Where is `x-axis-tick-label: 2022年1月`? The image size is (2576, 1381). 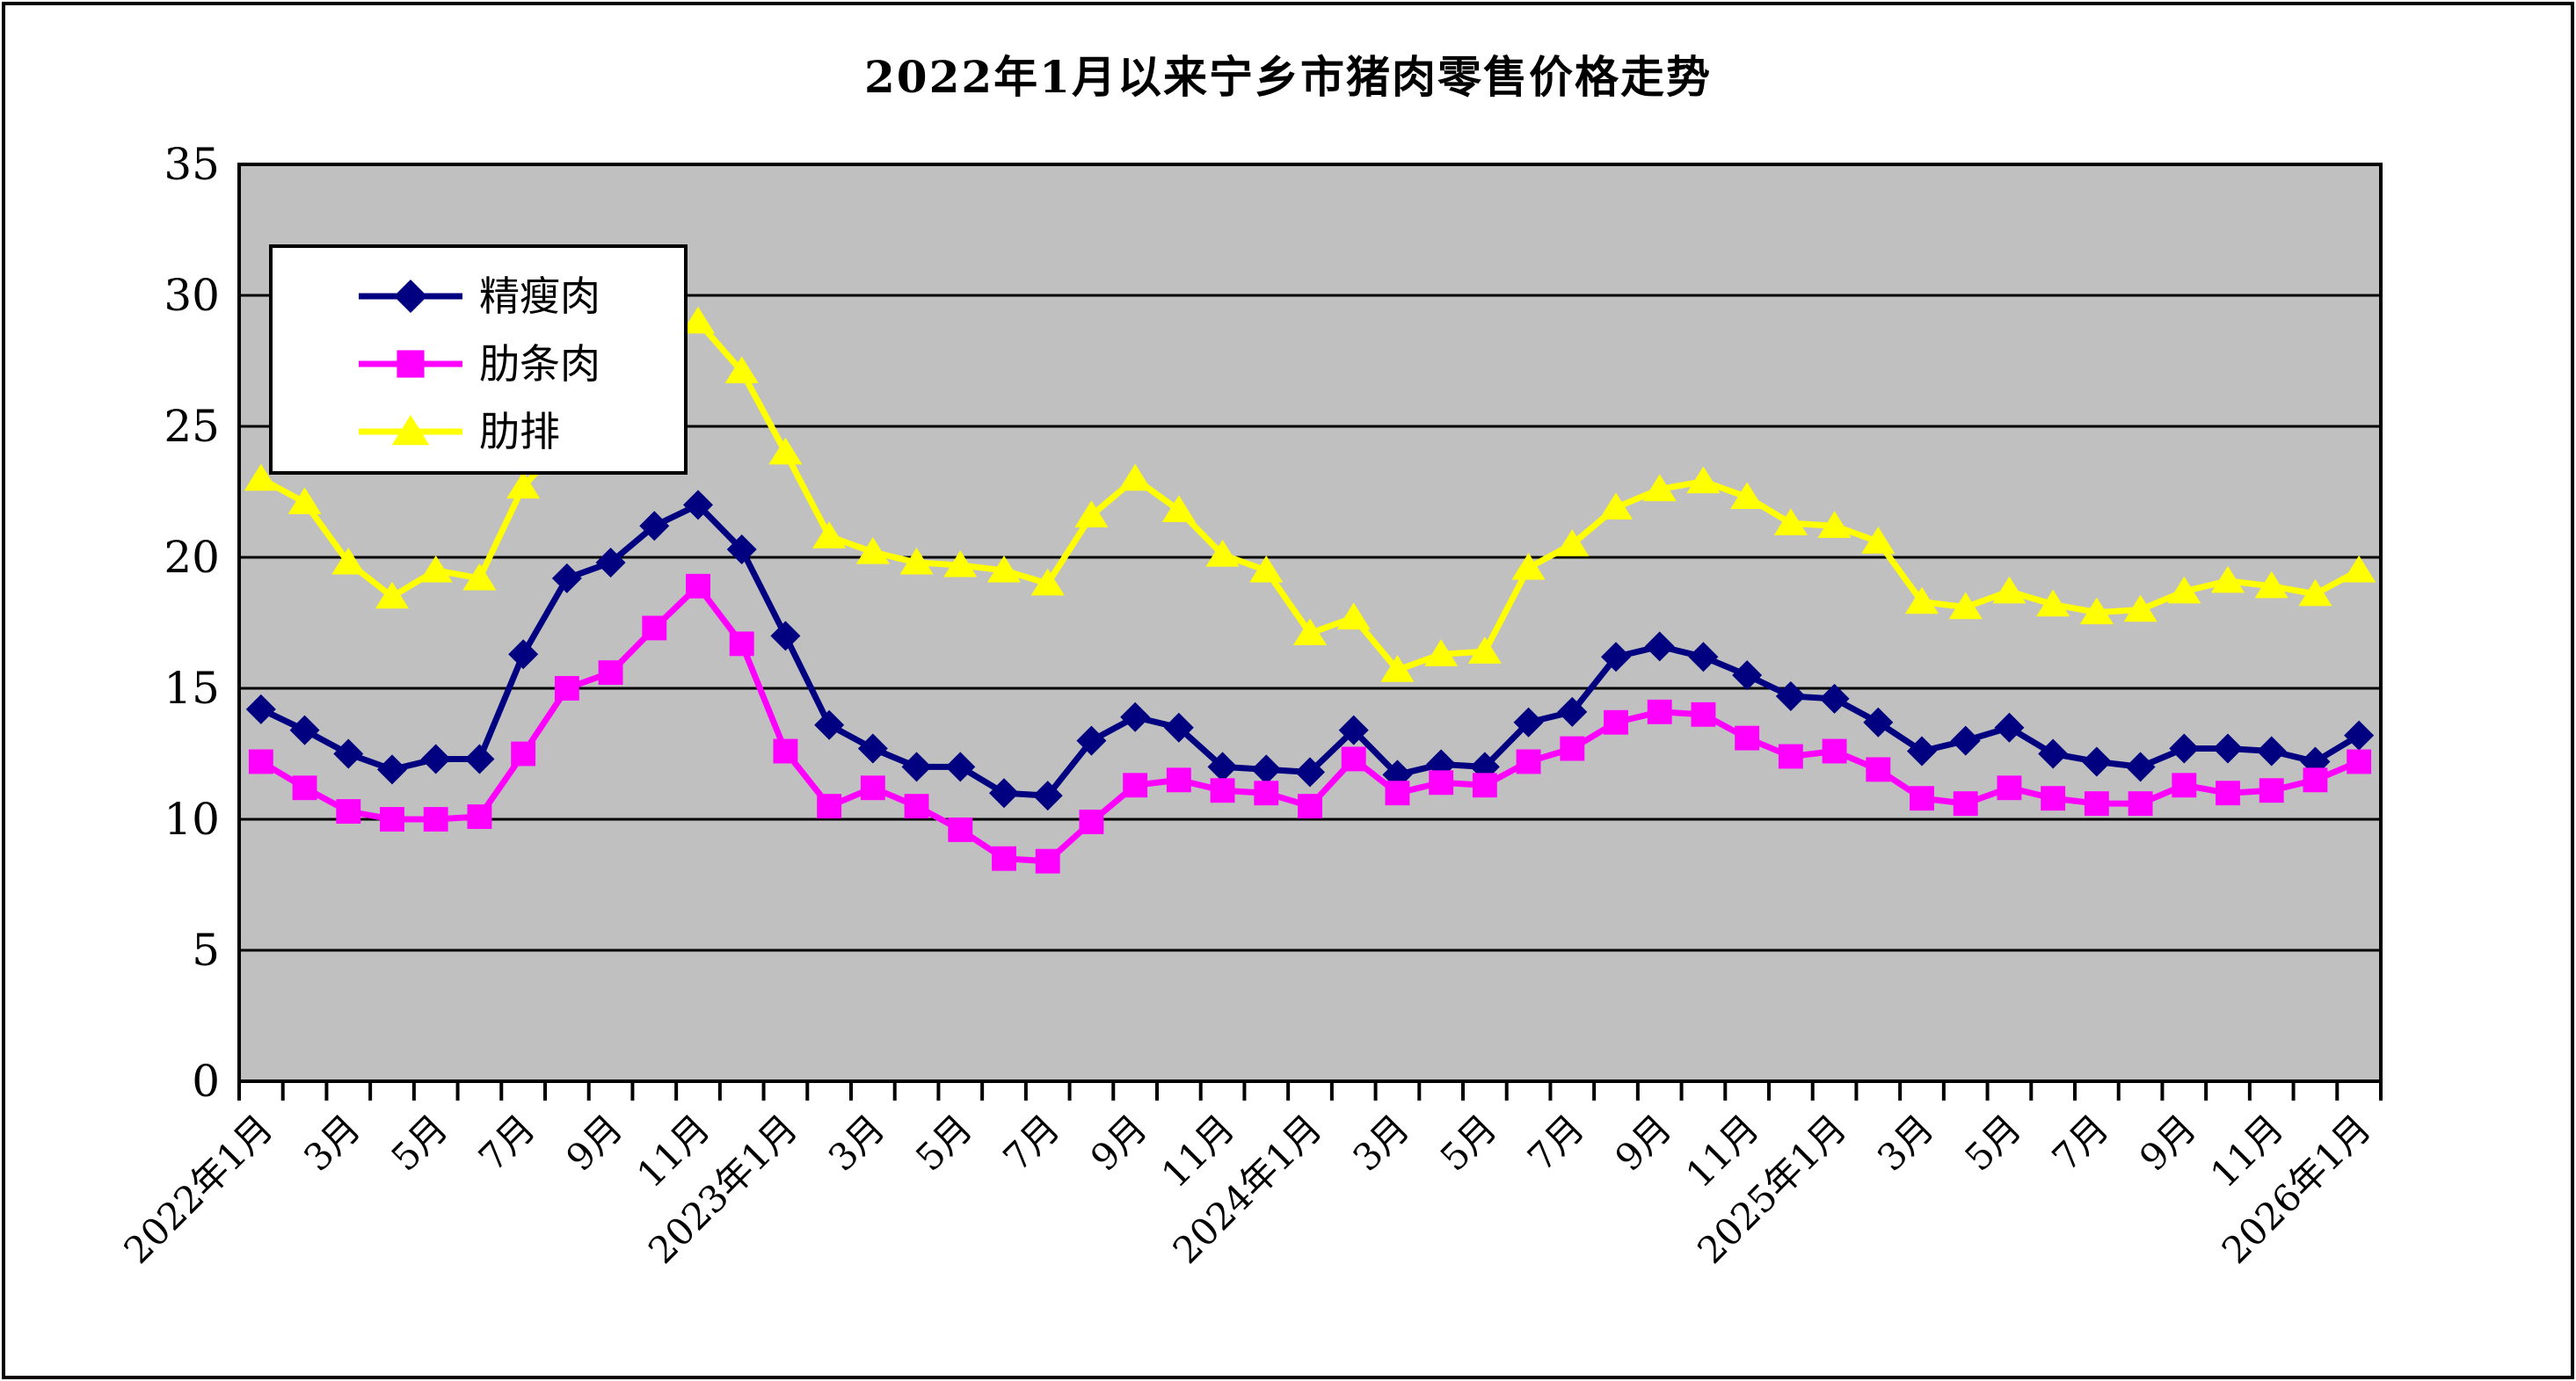 x-axis-tick-label: 2022年1月 is located at coordinates (198, 1189).